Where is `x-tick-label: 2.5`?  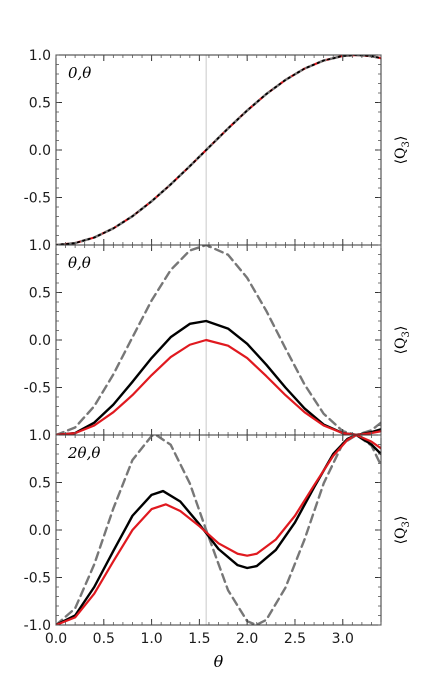
x-tick-label: 2.5 is located at coordinates (295, 639).